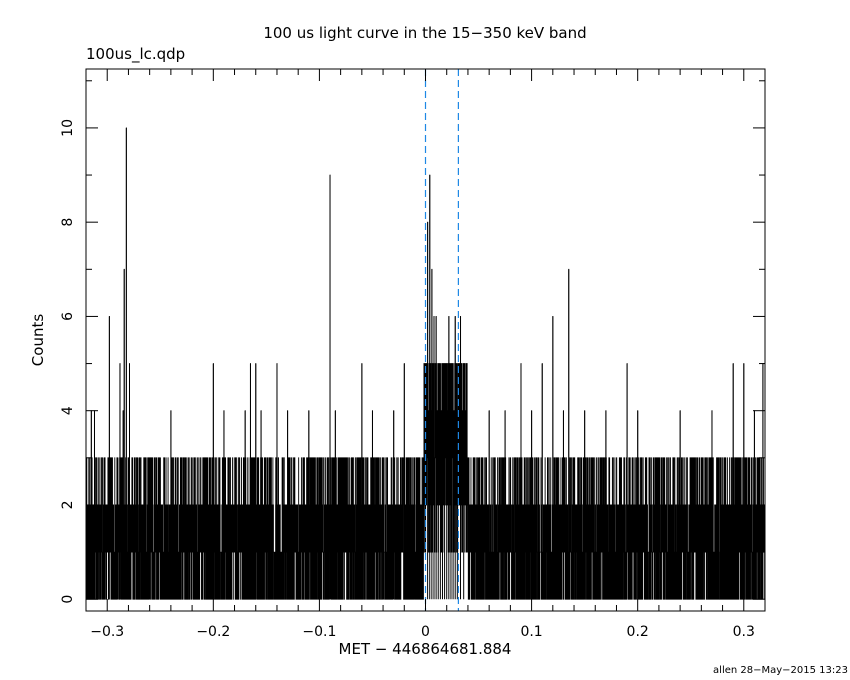 The image size is (850, 680). I want to click on chart-subtitle: 100us_lc.qdp, so click(135, 54).